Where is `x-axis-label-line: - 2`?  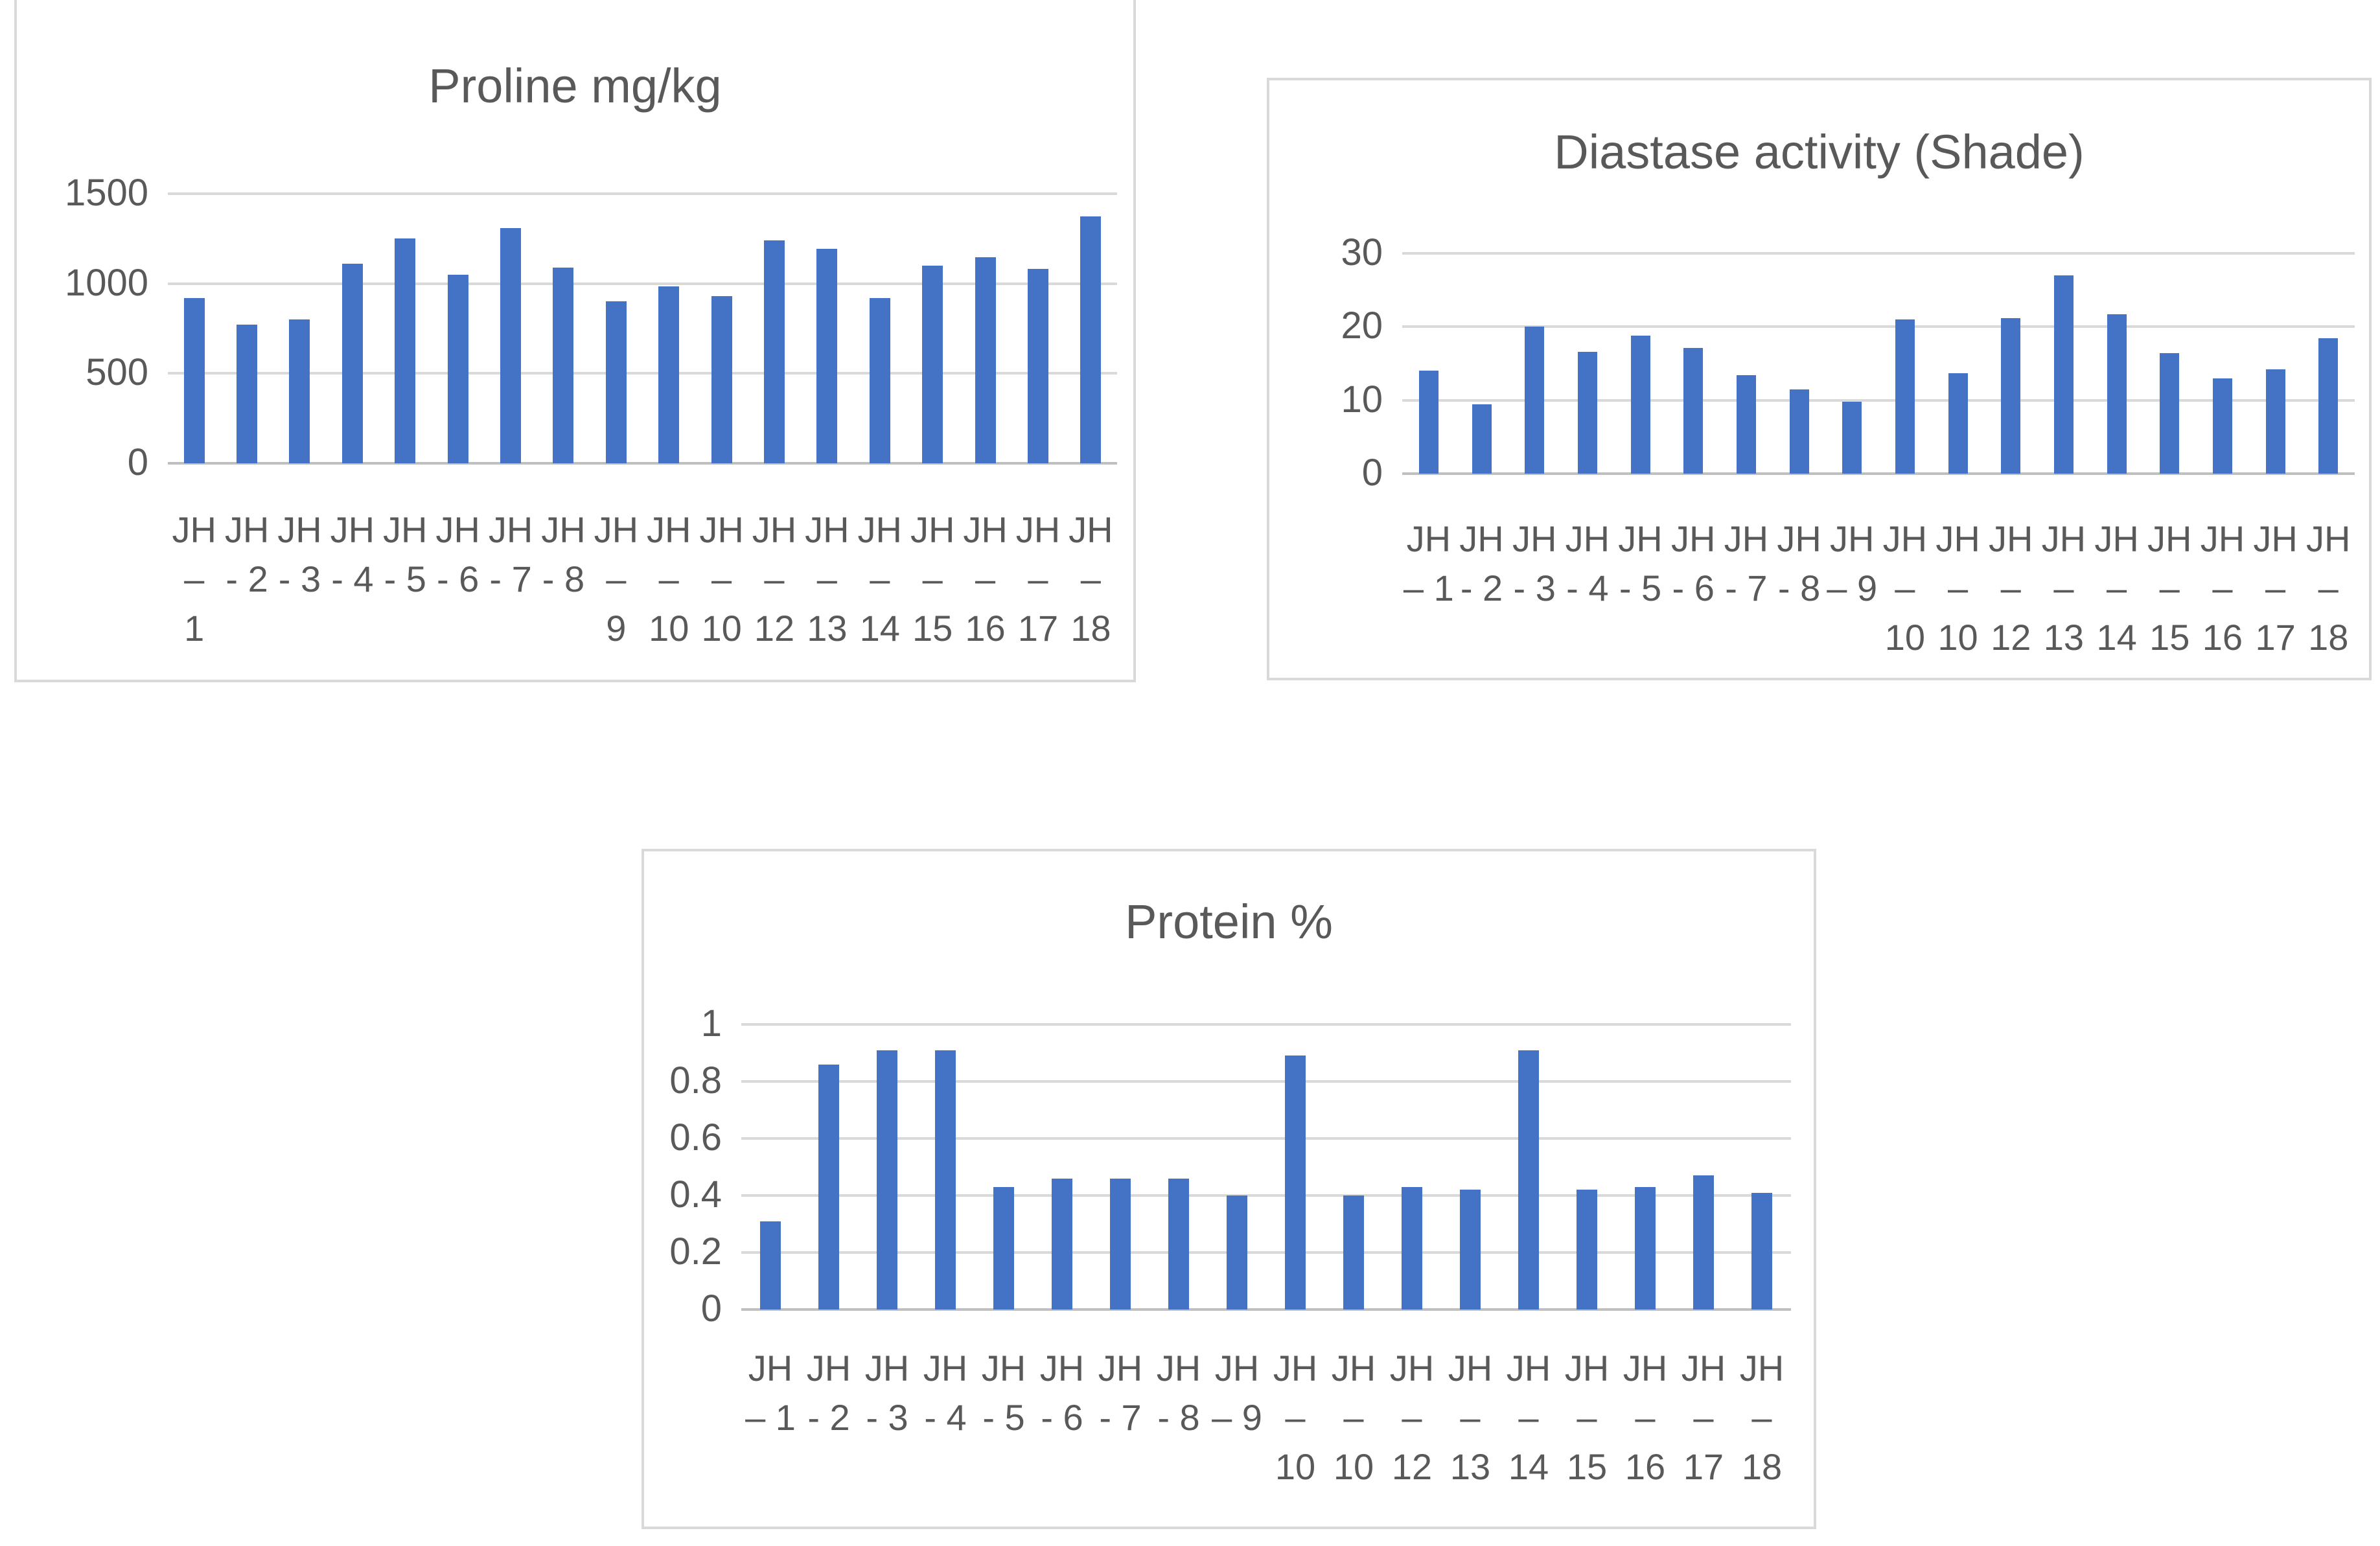
x-axis-label-line: - 2 is located at coordinates (247, 579).